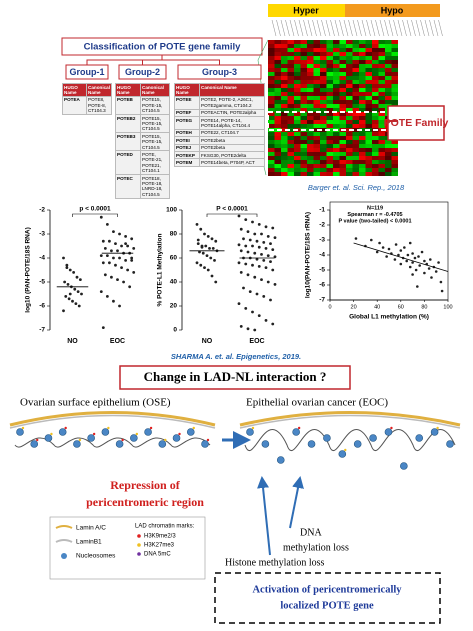 This screenshot has width=473, height=631. What do you see at coordinates (89, 542) in the screenshot?
I see `legend-item: LaminB1` at bounding box center [89, 542].